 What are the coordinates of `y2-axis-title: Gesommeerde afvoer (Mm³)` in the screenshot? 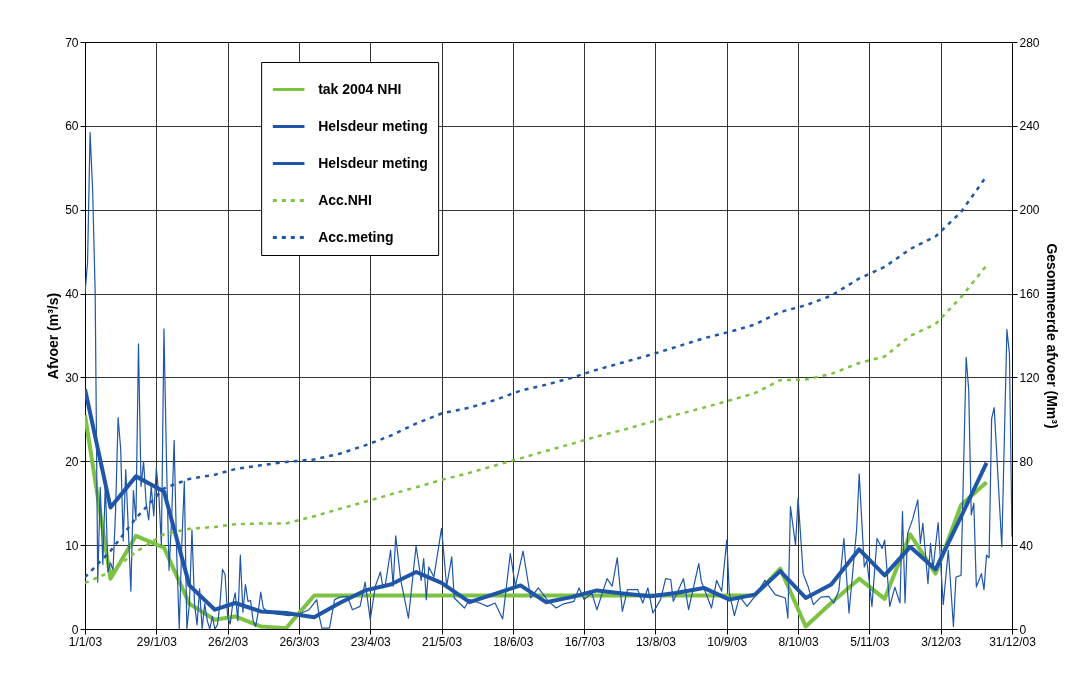 It's located at (1051, 336).